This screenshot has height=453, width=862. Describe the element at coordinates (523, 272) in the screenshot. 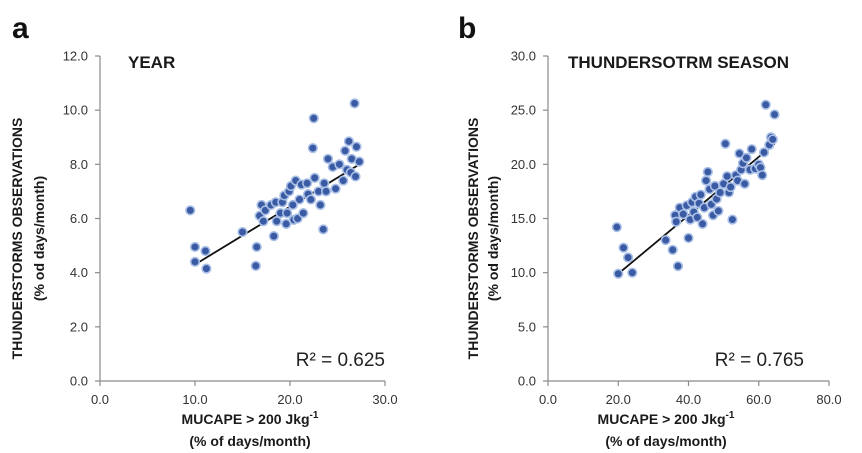

I see `y-tick-label: 10.0` at that location.